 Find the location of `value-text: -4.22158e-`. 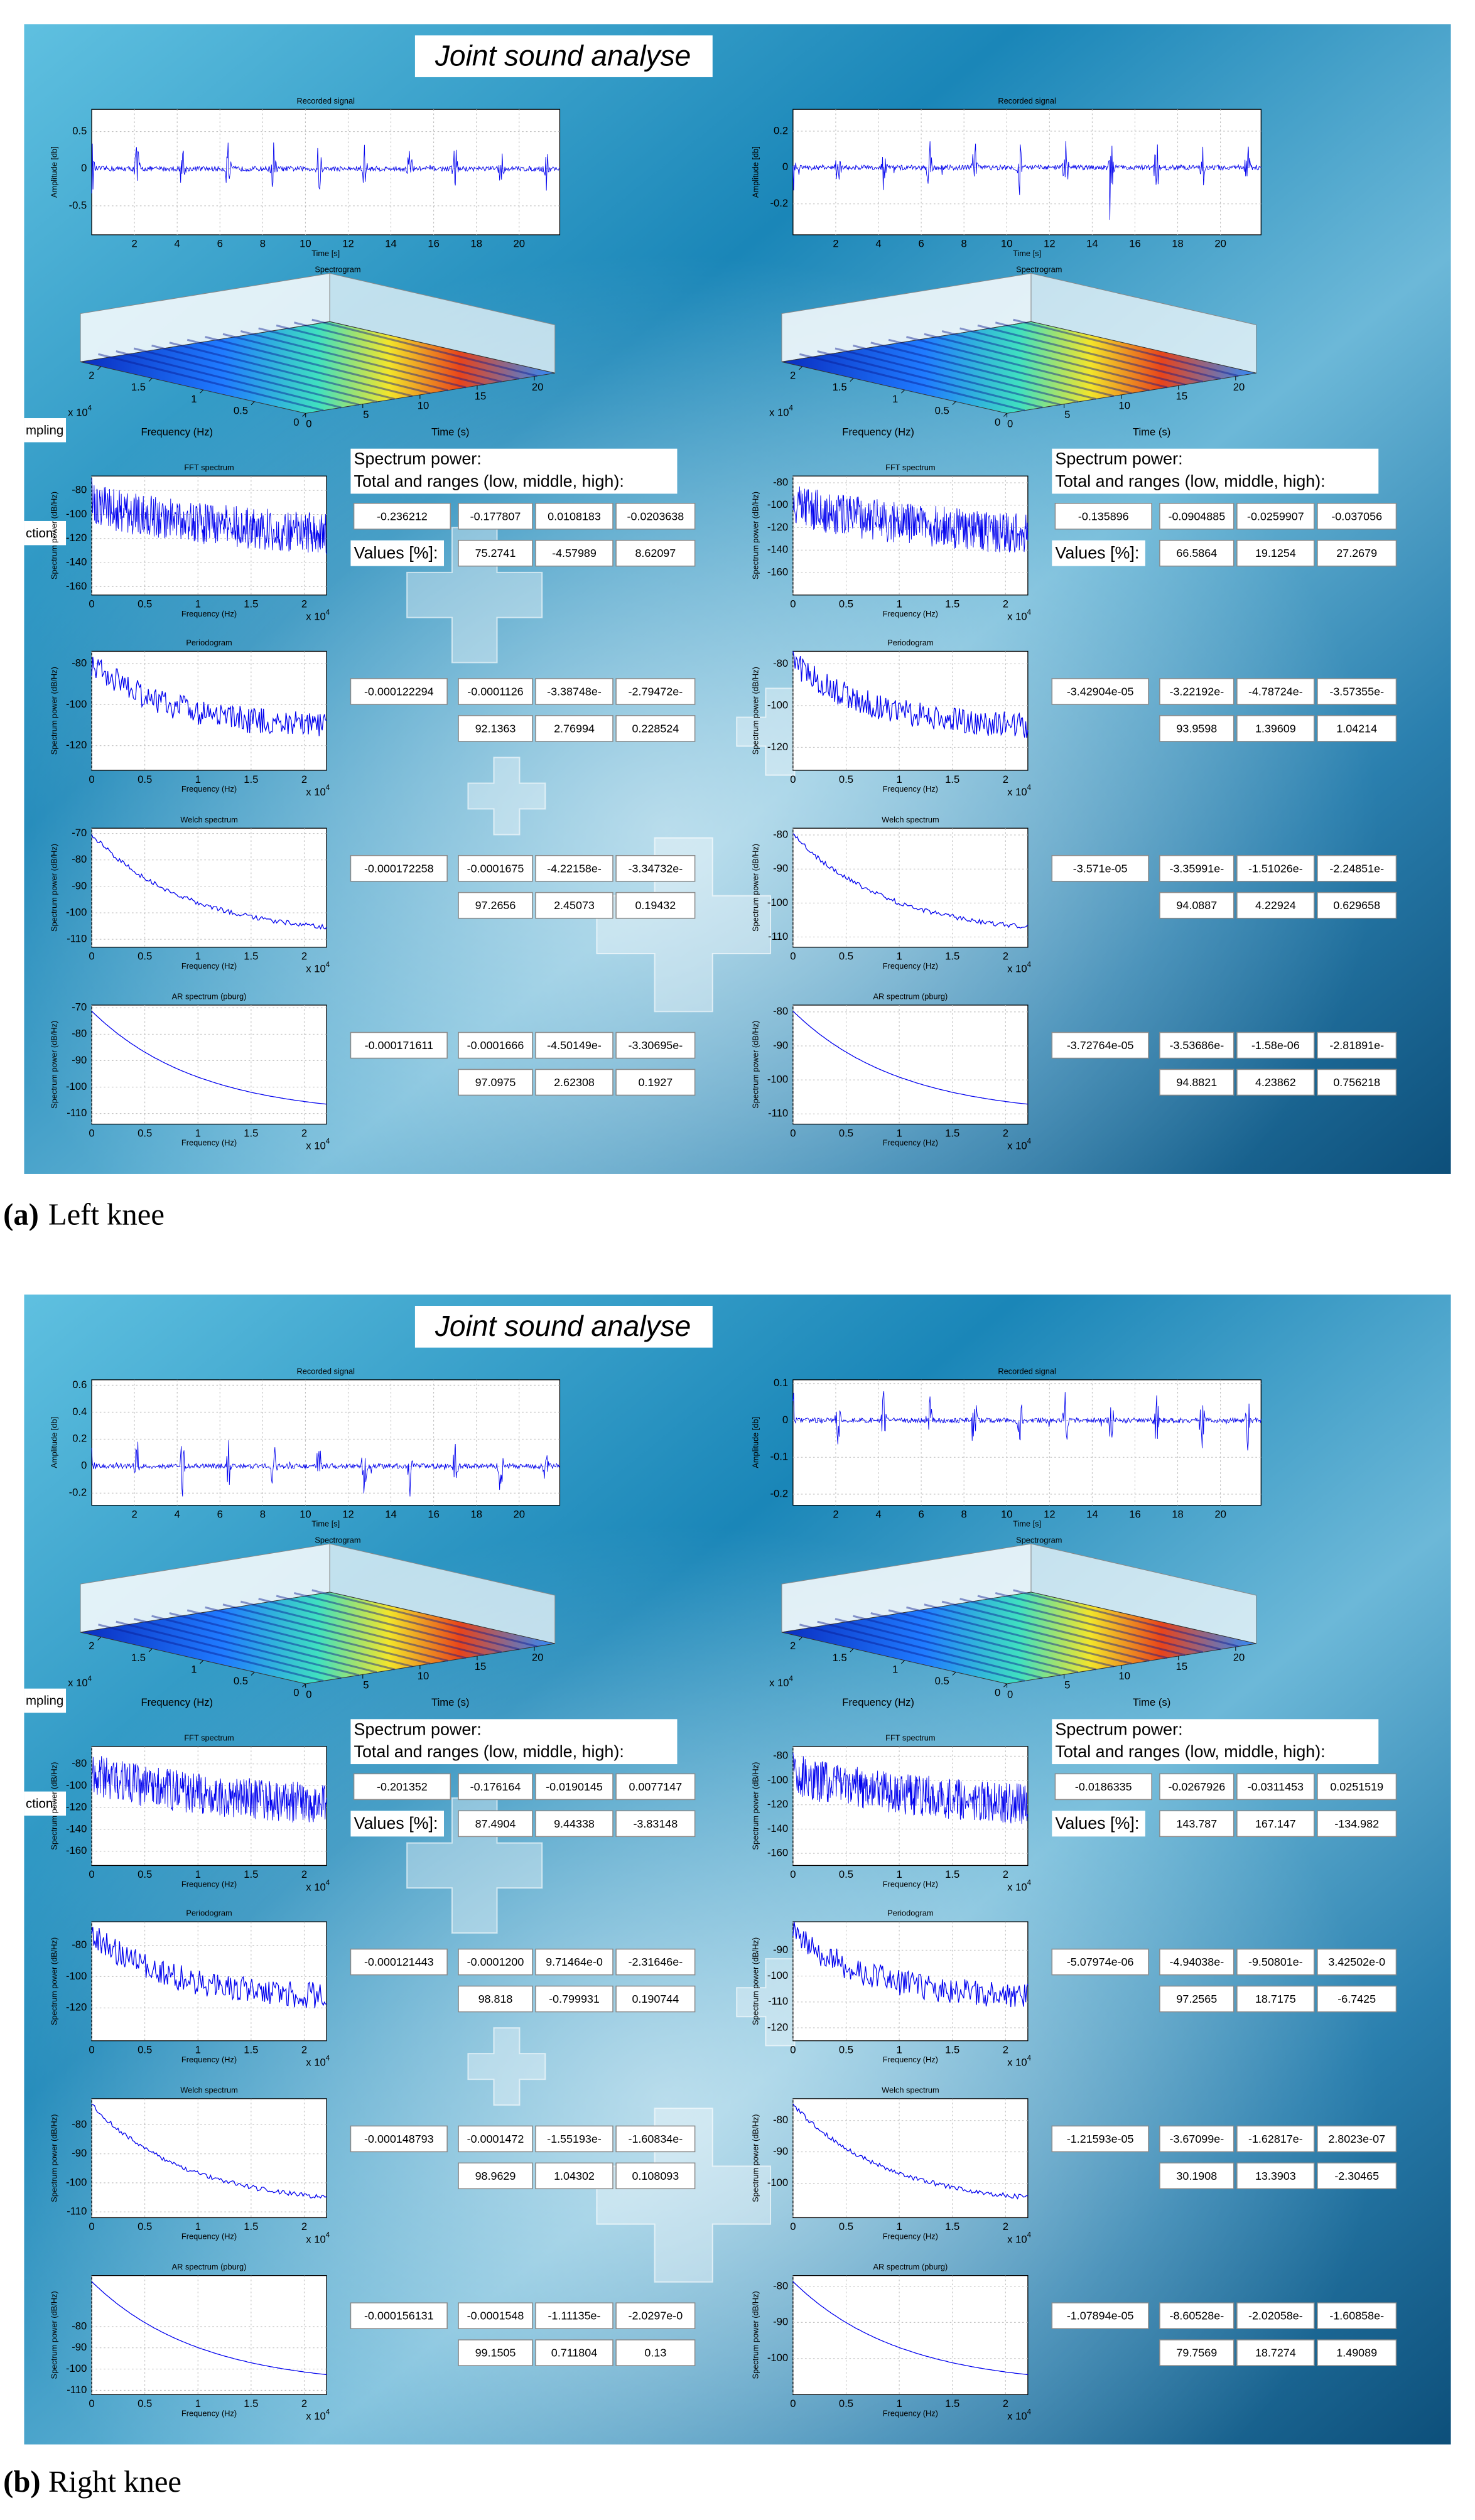

value-text: -4.22158e- is located at coordinates (574, 868).